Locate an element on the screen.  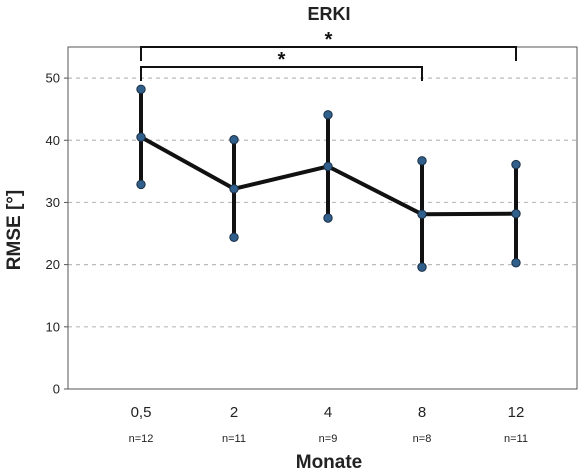
n-label-1: n=11 is located at coordinates (234, 439).